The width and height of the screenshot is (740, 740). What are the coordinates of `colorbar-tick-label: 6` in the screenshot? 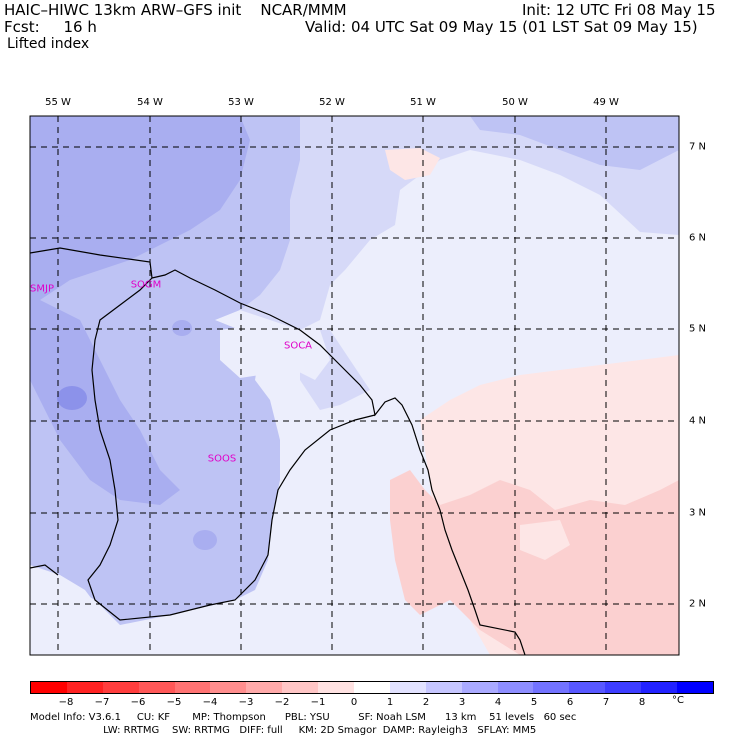 It's located at (570, 702).